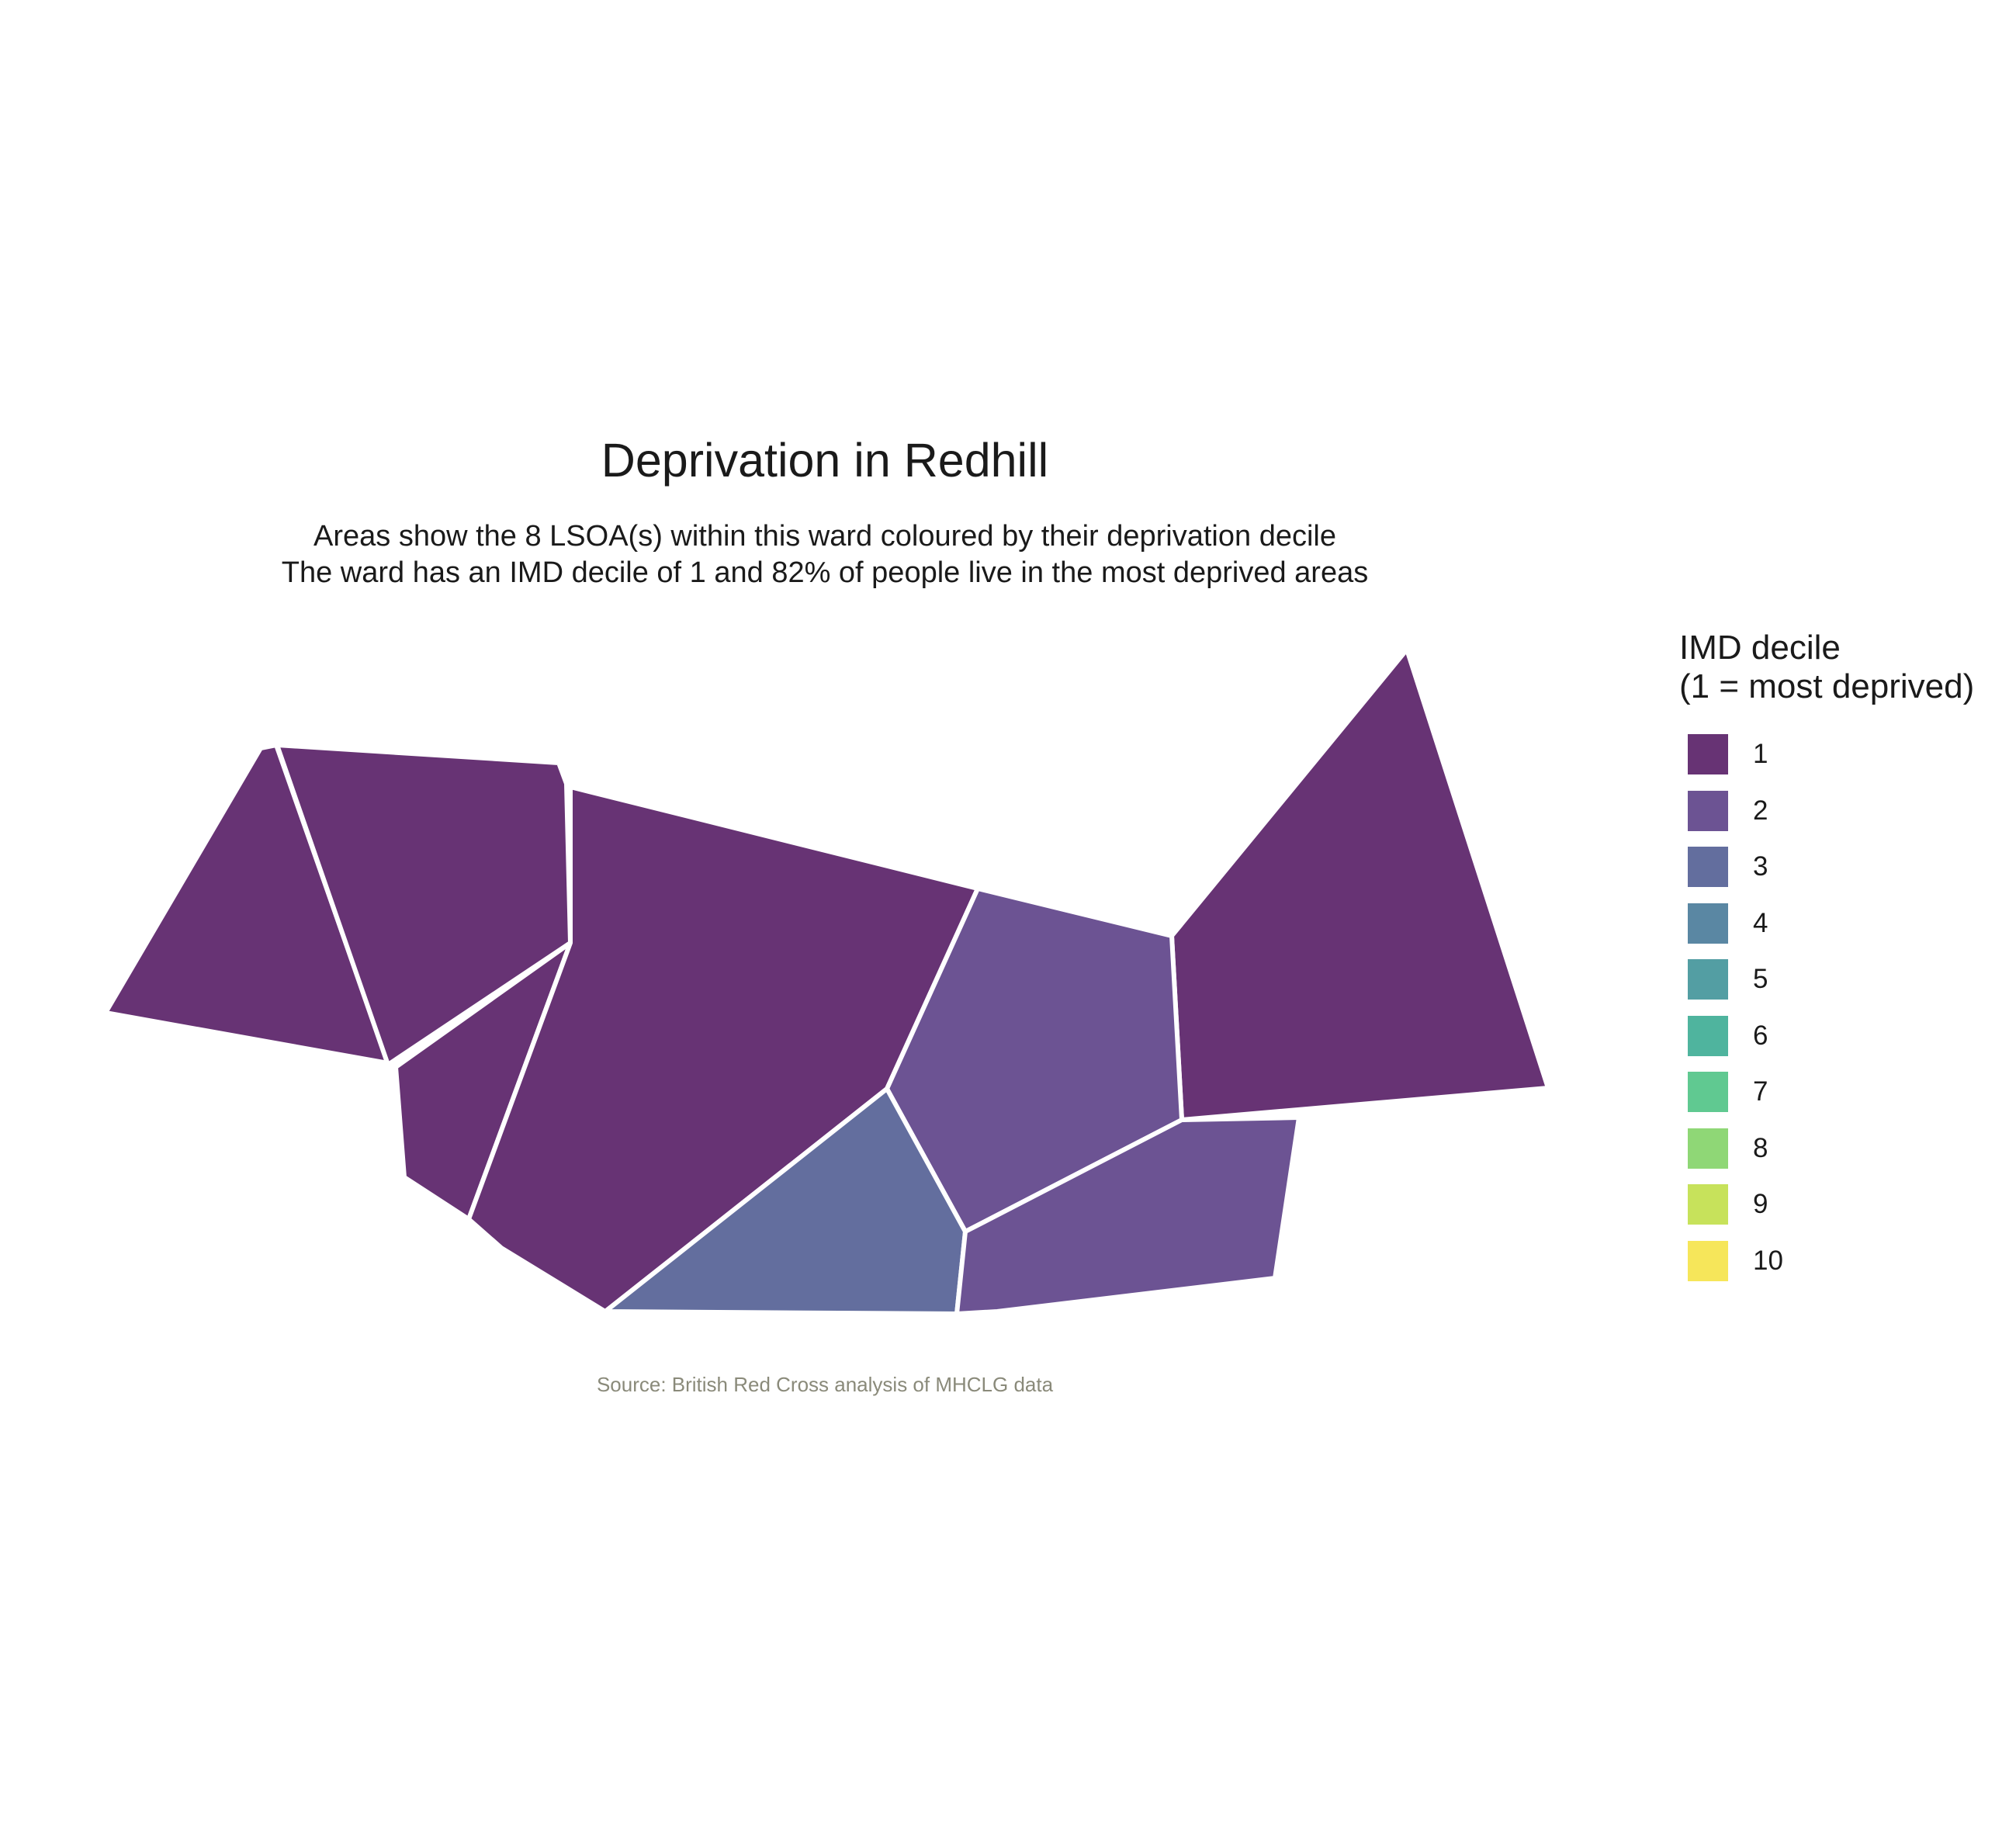 This screenshot has width=2016, height=1833. I want to click on legend-label: 10, so click(1768, 1260).